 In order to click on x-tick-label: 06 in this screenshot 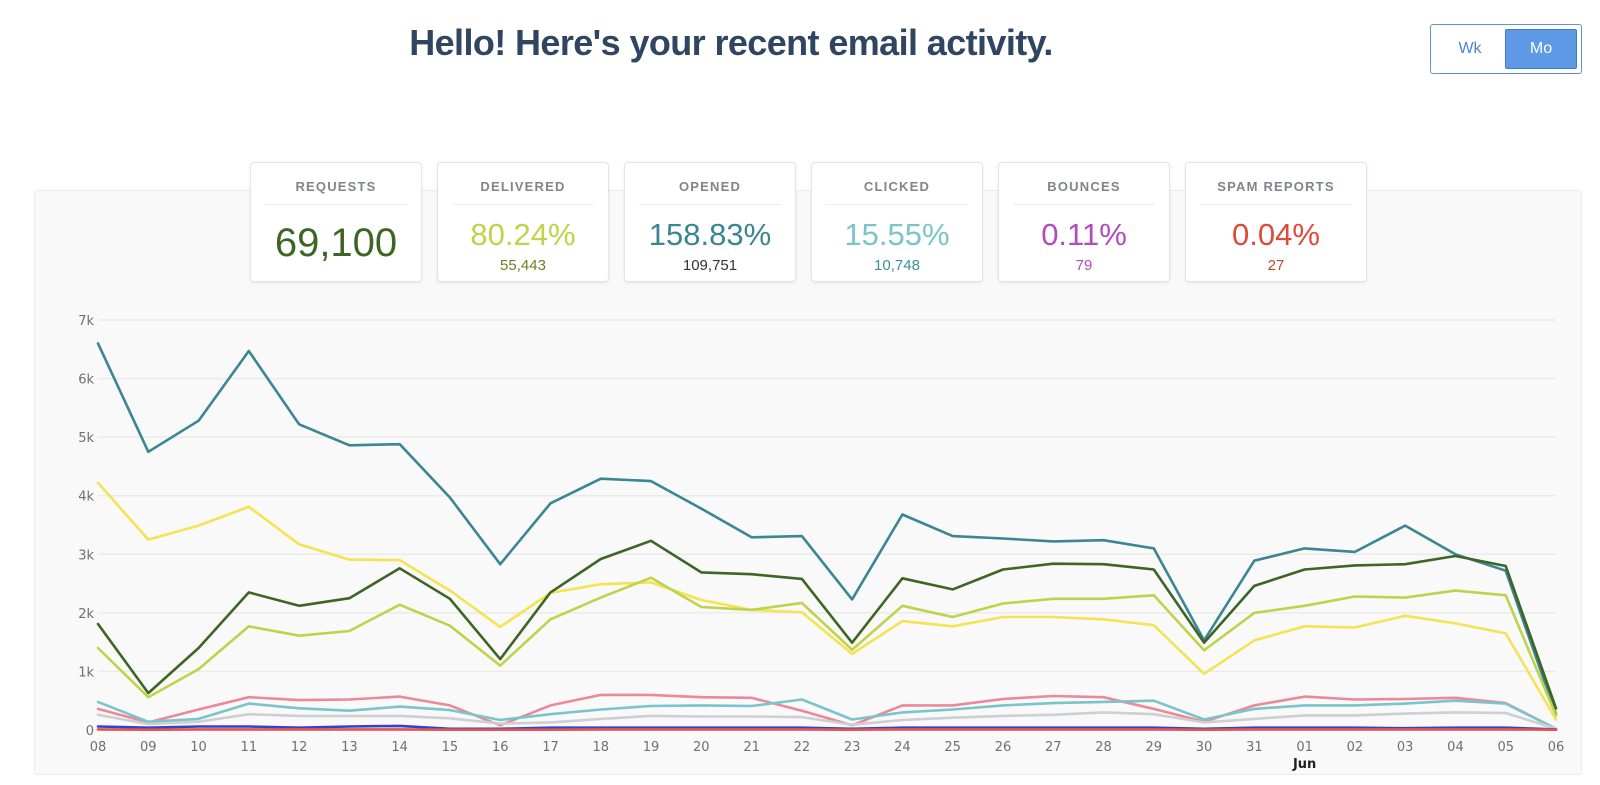, I will do `click(1556, 747)`.